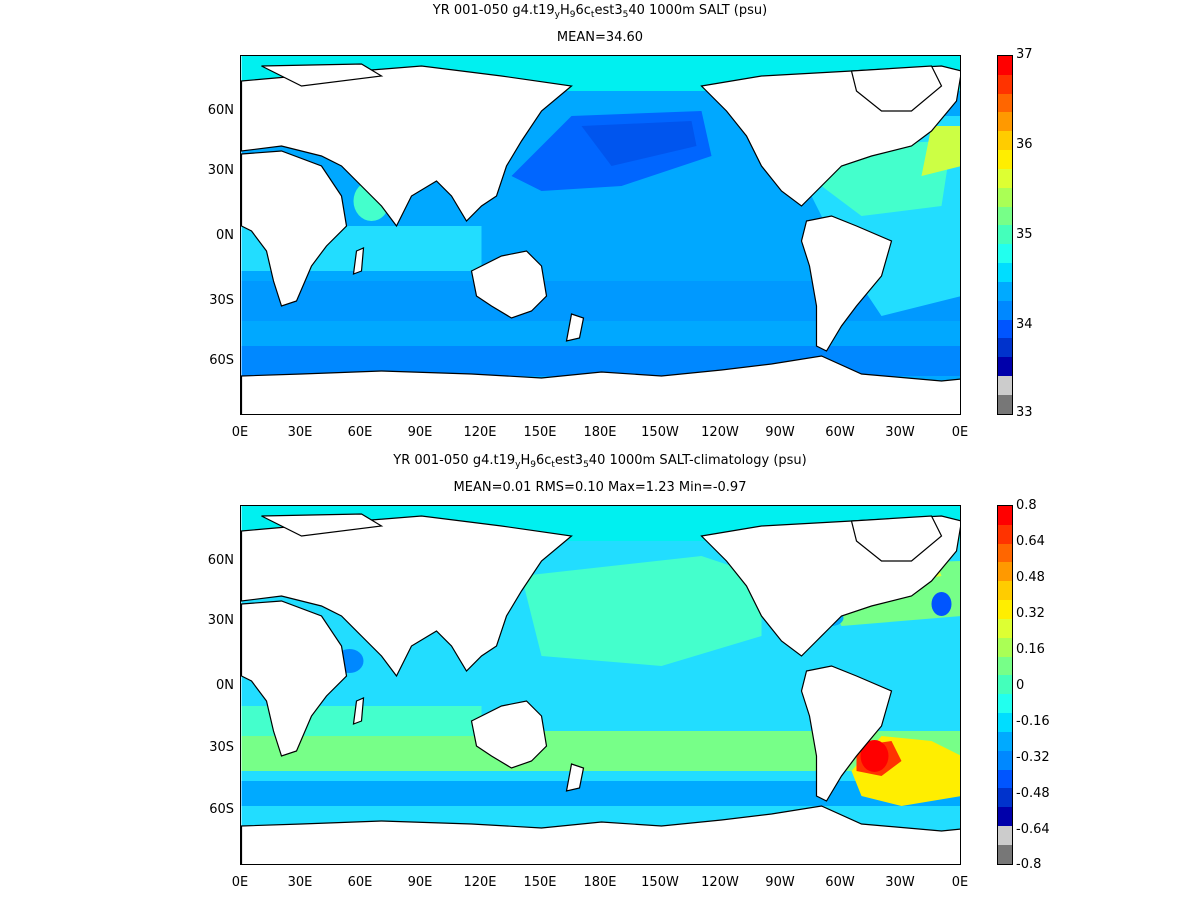 The width and height of the screenshot is (1200, 900). I want to click on panel2-lat-60s: 60S, so click(221, 809).